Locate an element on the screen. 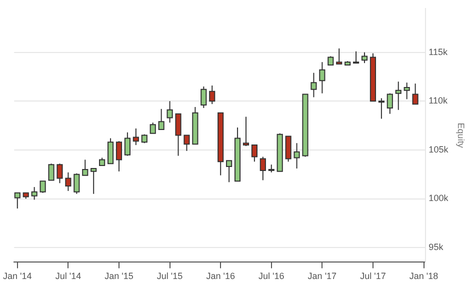 This screenshot has width=474, height=285. y-axis-title: Equity is located at coordinates (461, 135).